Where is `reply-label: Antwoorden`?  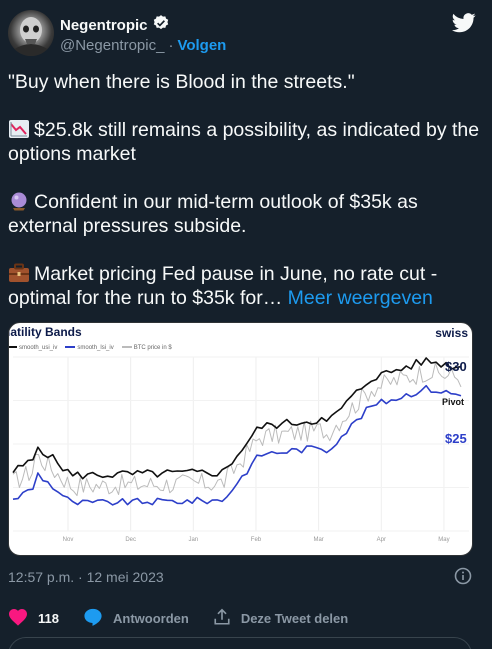 reply-label: Antwoorden is located at coordinates (150, 618).